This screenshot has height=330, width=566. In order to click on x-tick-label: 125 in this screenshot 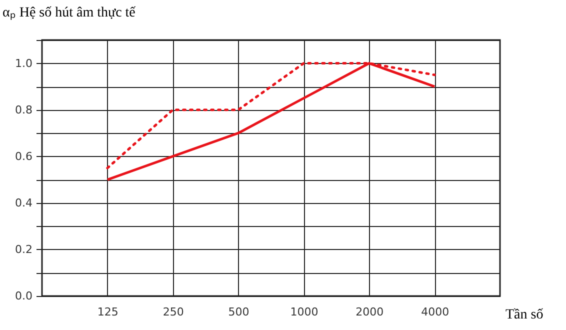, I will do `click(107, 312)`.